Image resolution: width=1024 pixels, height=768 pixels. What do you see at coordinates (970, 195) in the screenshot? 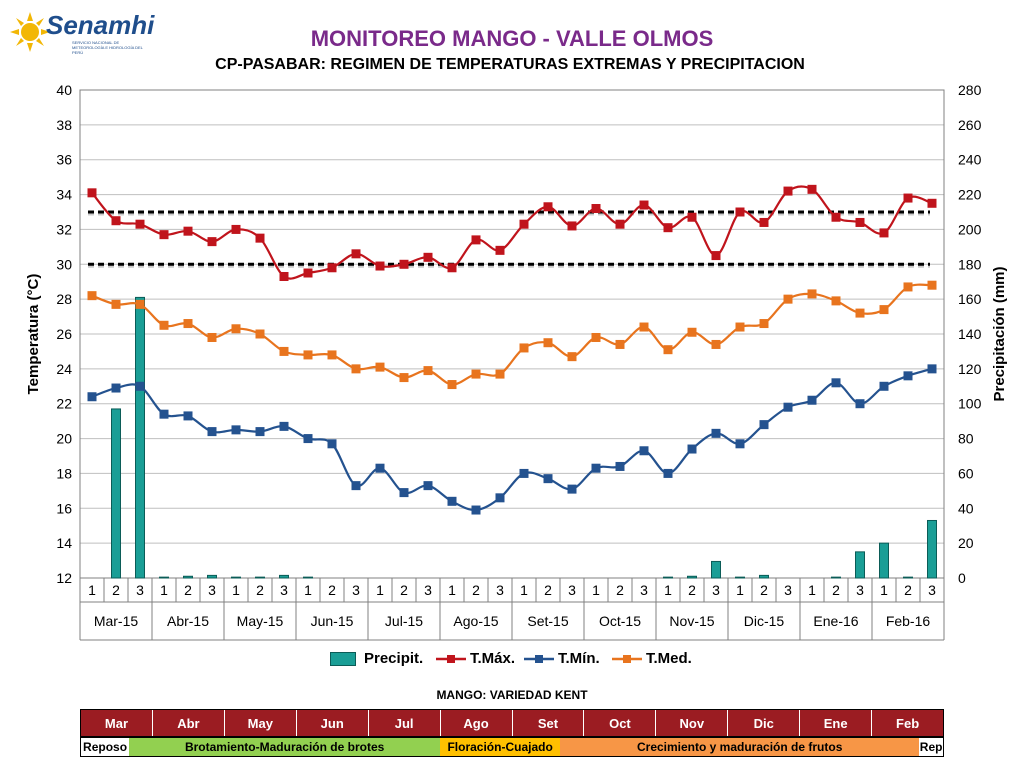
I see `y2-tick-label: 220` at bounding box center [970, 195].